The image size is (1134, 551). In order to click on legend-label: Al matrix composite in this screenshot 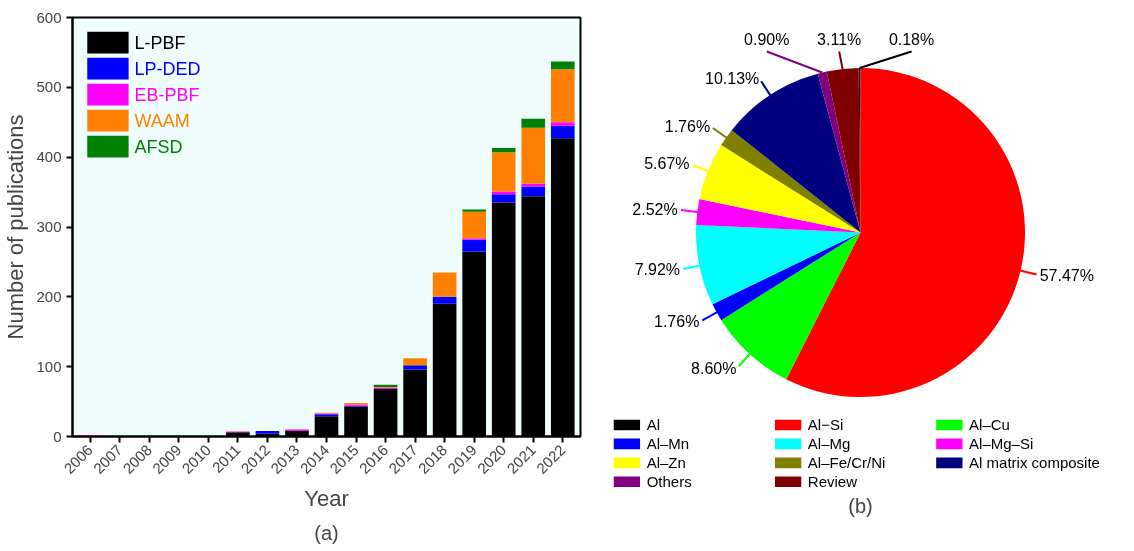, I will do `click(1034, 463)`.